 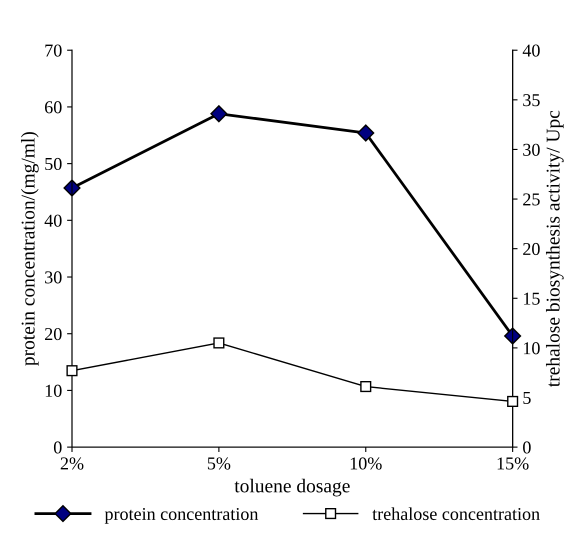 I want to click on y2-tick-label: 10, so click(x=532, y=348).